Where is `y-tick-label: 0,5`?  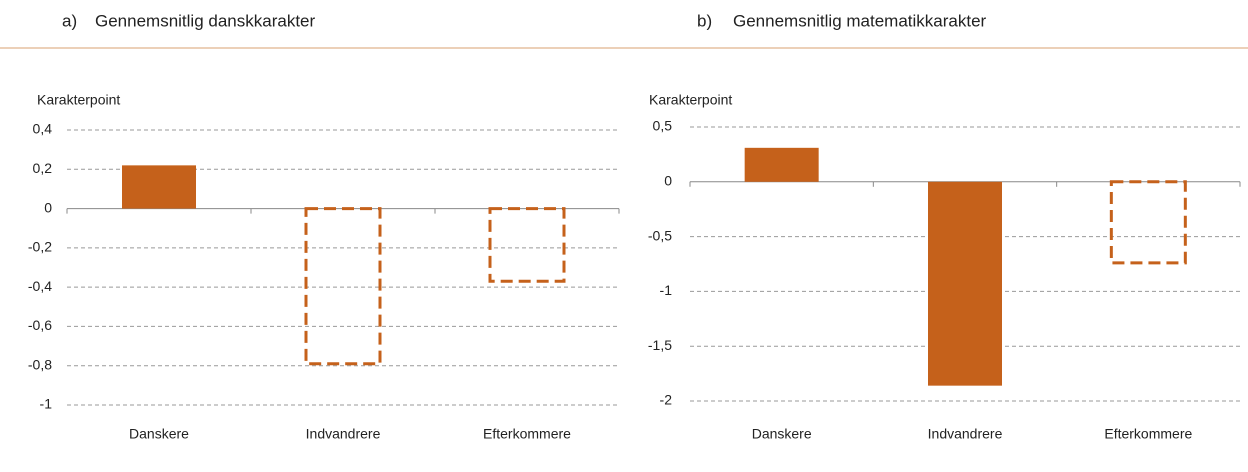 y-tick-label: 0,5 is located at coordinates (663, 126).